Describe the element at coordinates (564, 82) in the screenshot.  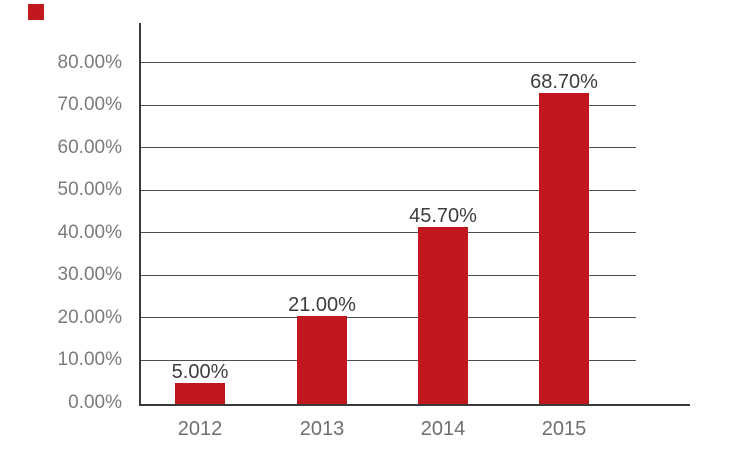
I see `bar-value-label: 68.70%` at that location.